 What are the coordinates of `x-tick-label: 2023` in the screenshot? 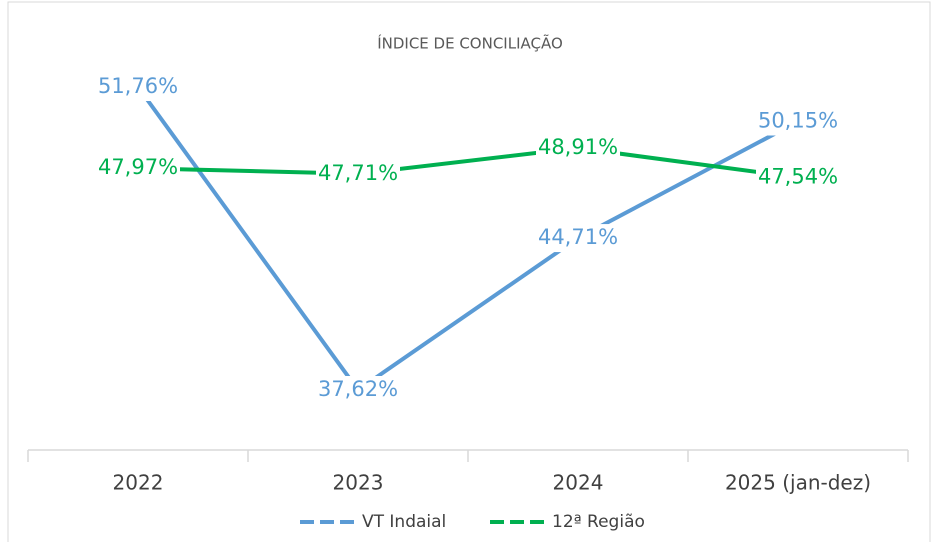 It's located at (358, 483).